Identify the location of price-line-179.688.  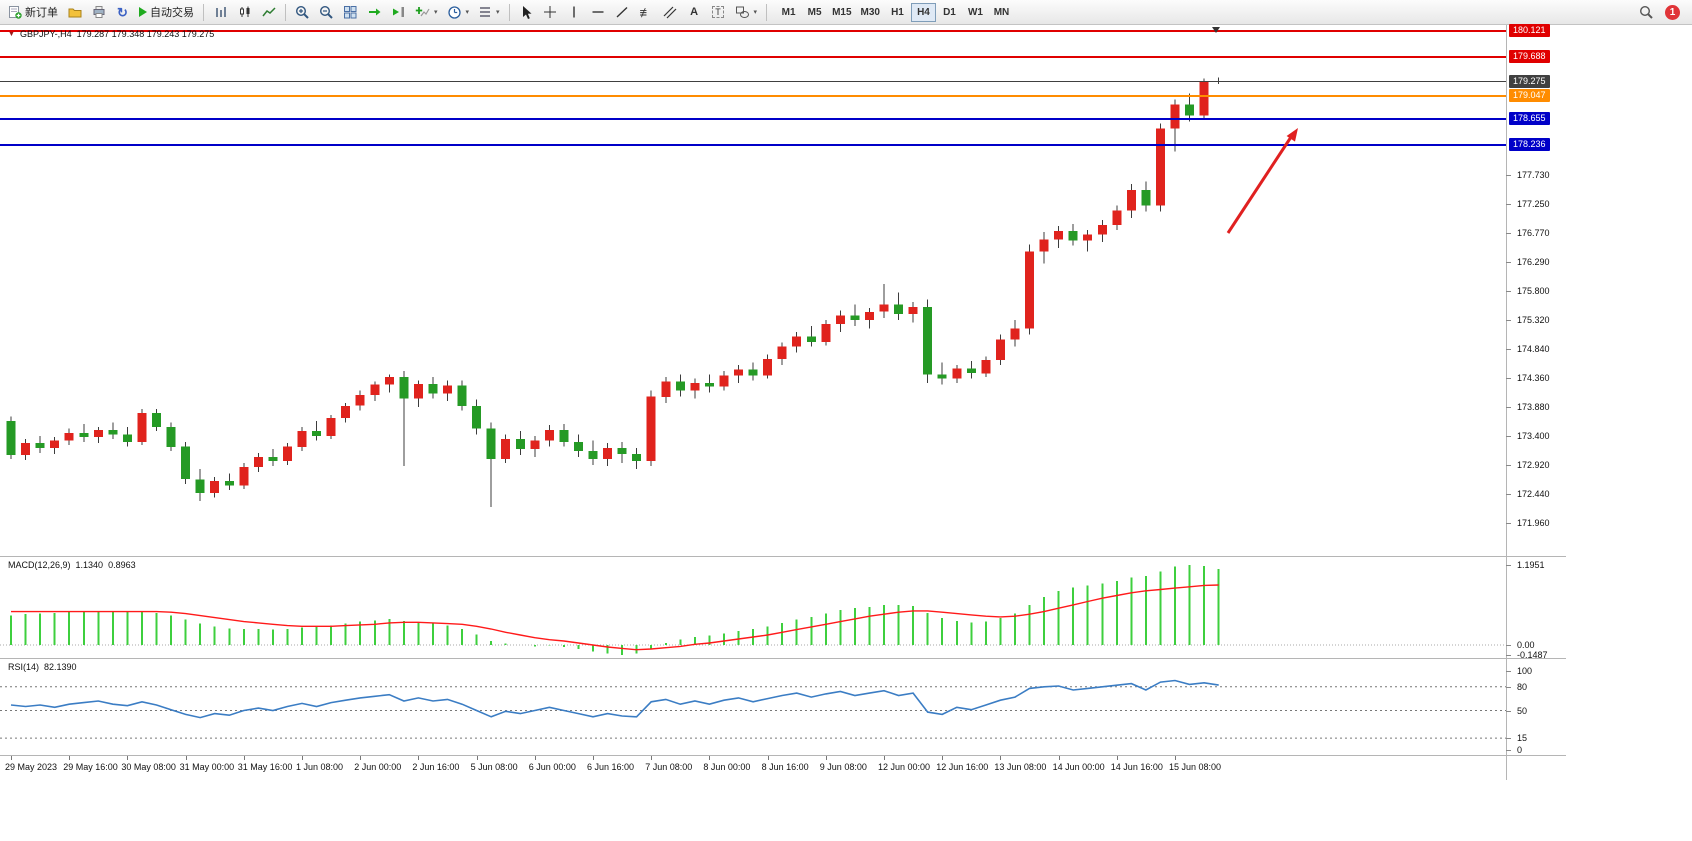
(753, 57).